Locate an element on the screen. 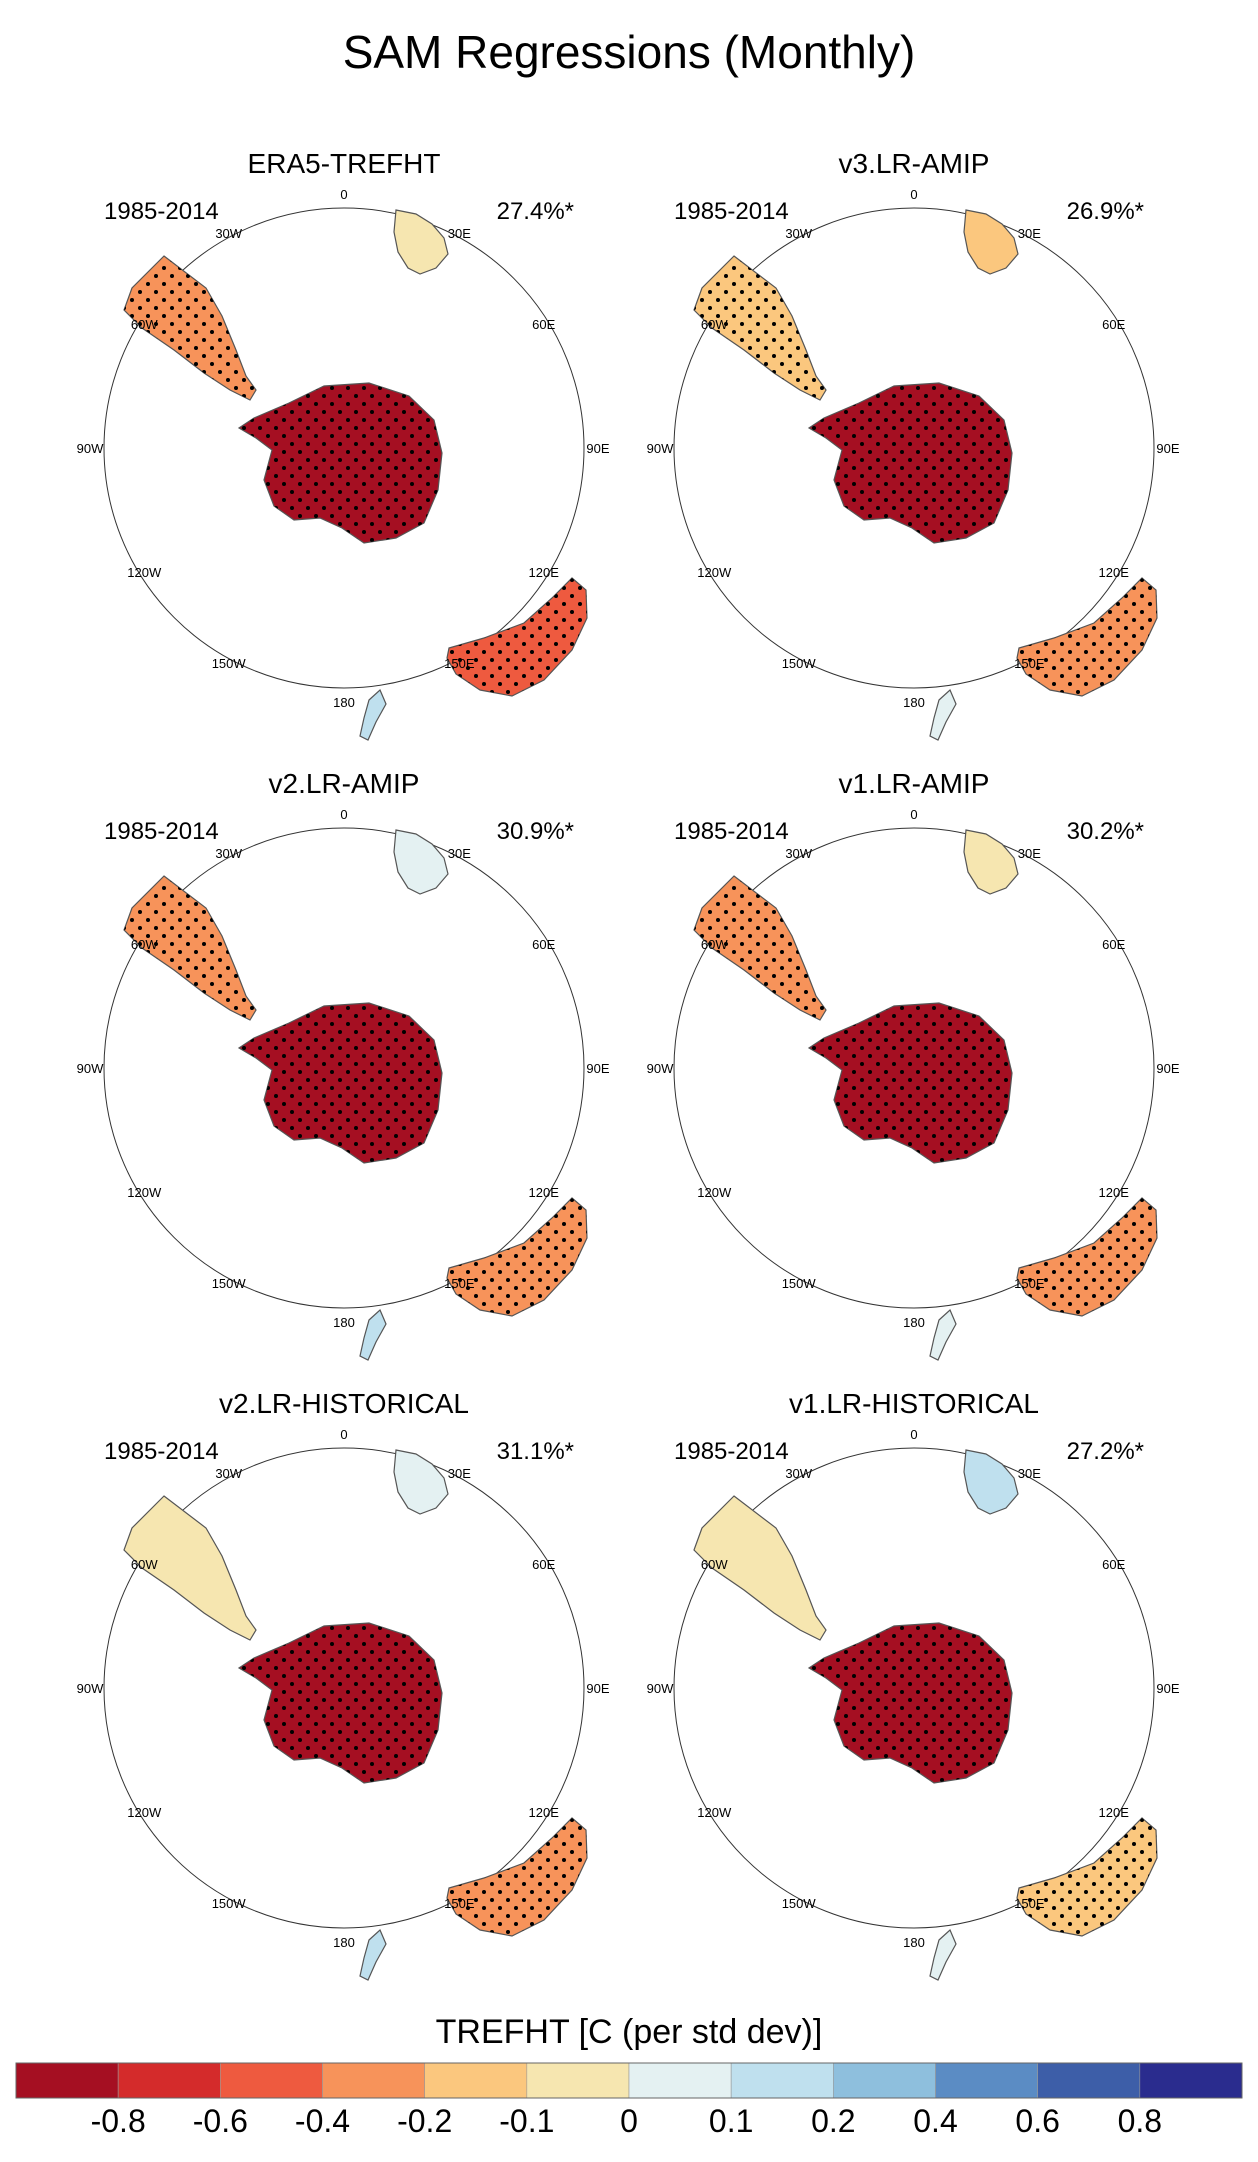  panel-title: v1.LR-AMIP is located at coordinates (914, 783).